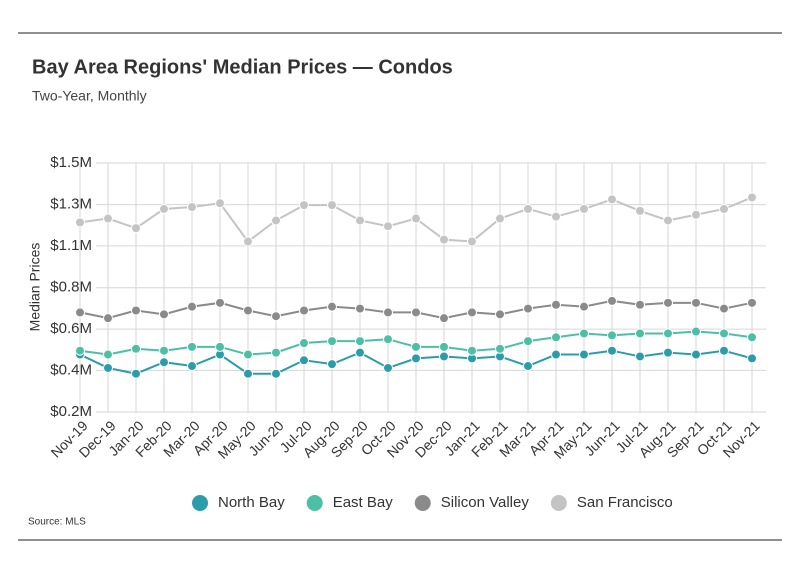  I want to click on legend-label: North Bay, so click(251, 502).